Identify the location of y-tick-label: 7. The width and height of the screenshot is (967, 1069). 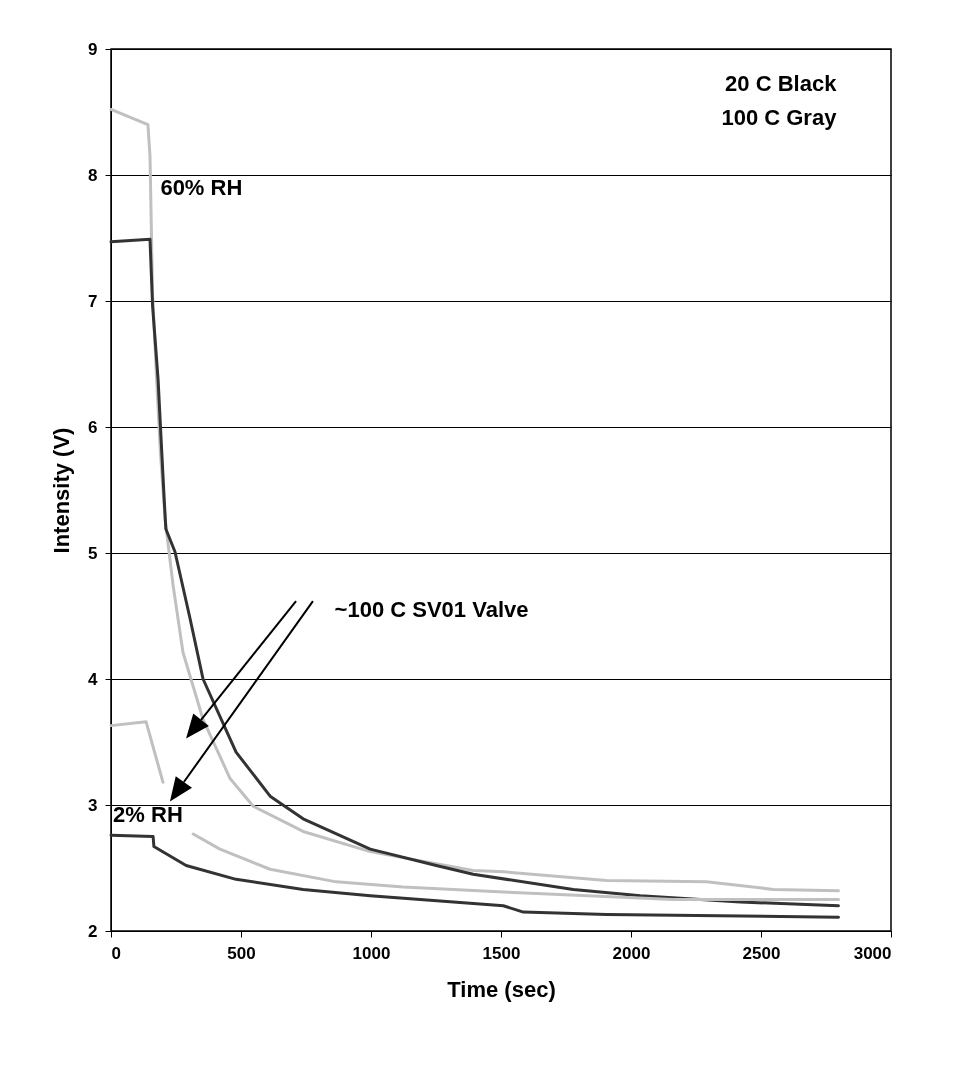
(93, 301).